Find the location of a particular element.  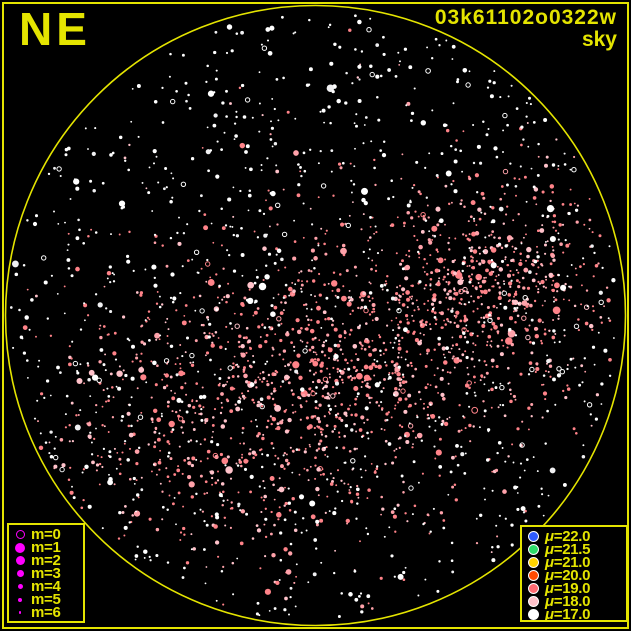

legend-row: μ=20.0 is located at coordinates (574, 575).